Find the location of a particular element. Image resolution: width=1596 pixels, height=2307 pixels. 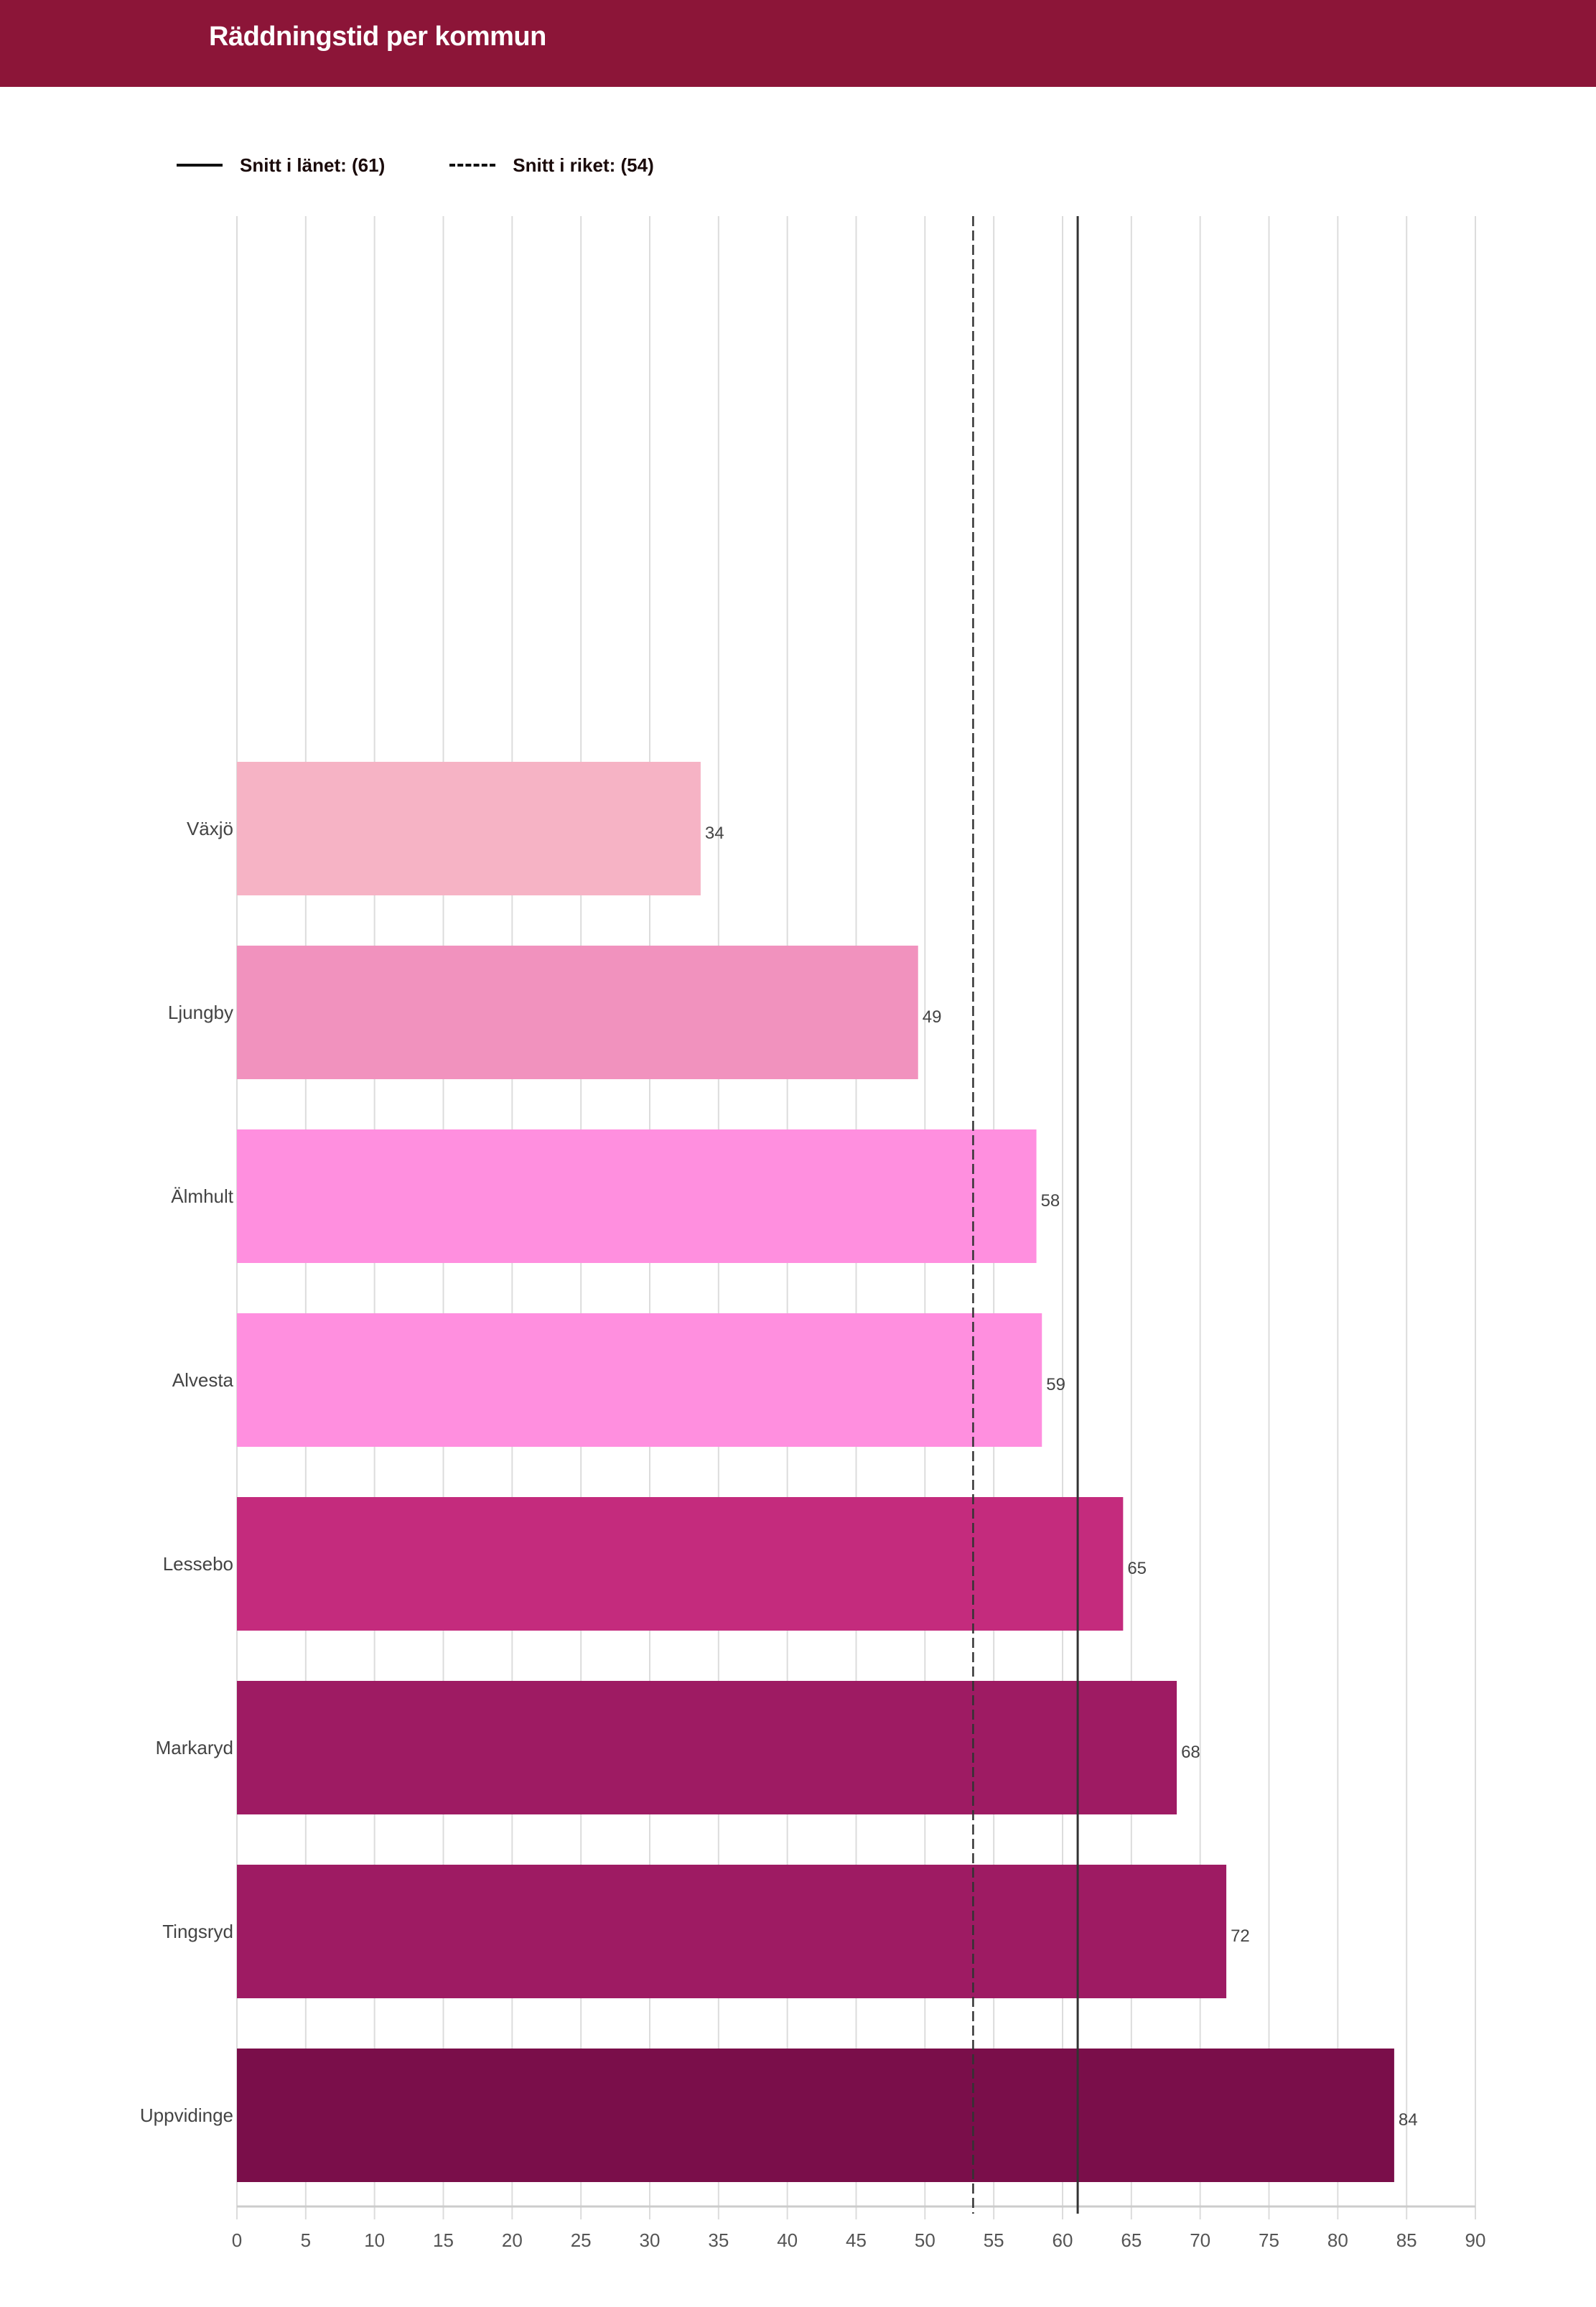

data-label: 49 is located at coordinates (932, 1017).